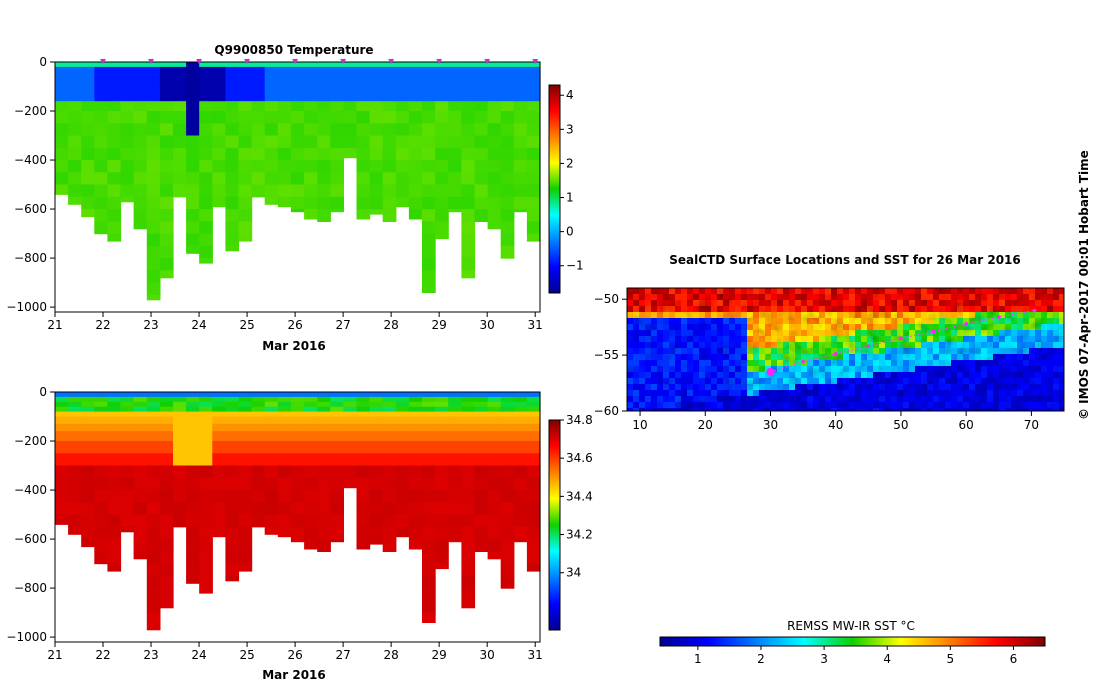 The width and height of the screenshot is (1099, 700). What do you see at coordinates (579, 496) in the screenshot?
I see `colorbar-tick-label: 34.4` at bounding box center [579, 496].